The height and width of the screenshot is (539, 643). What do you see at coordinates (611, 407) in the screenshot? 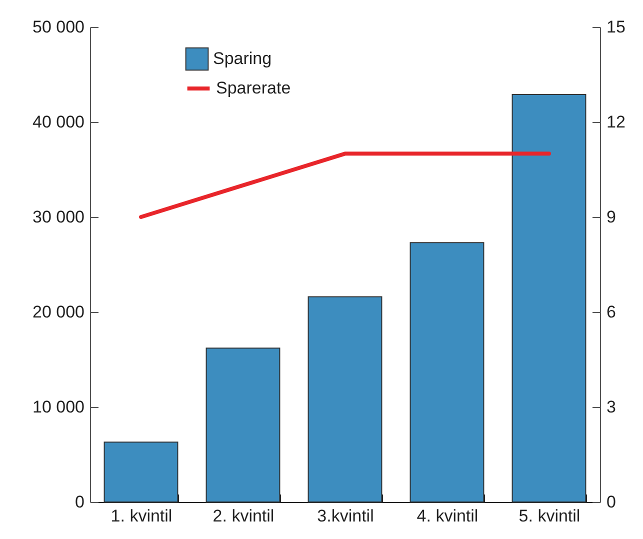
I see `y2-tick-label: 3` at bounding box center [611, 407].